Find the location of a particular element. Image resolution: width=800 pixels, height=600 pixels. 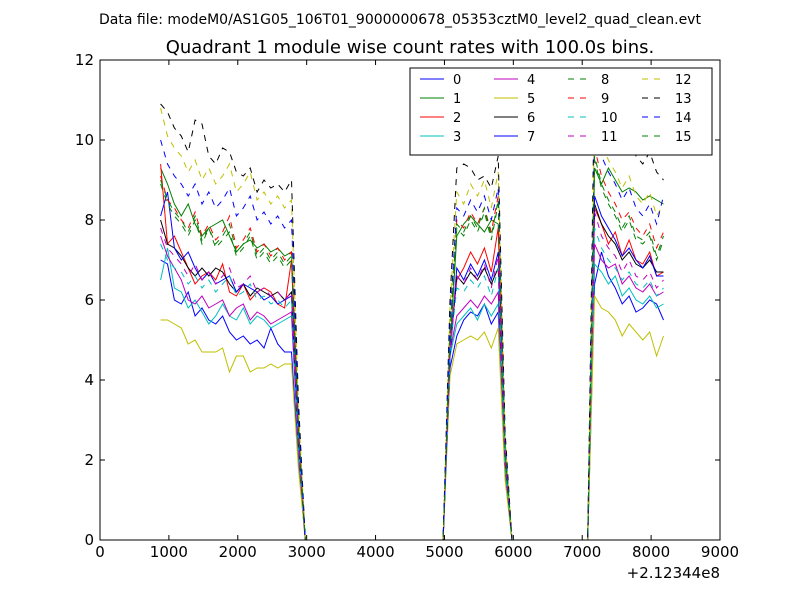

legend-label-6: 6 is located at coordinates (531, 118).